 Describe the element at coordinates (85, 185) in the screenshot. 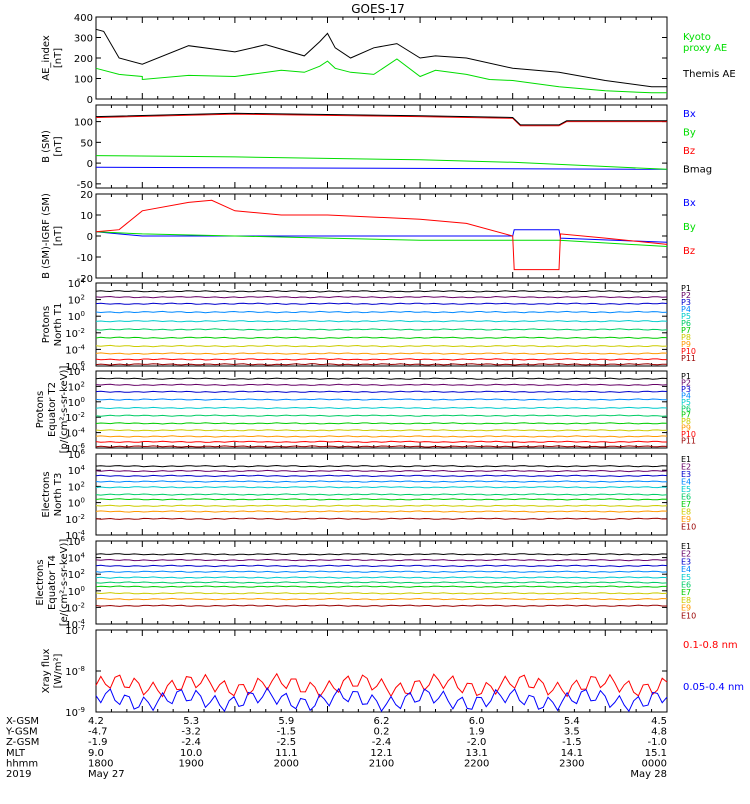

I see `y-tick-label: -50` at that location.